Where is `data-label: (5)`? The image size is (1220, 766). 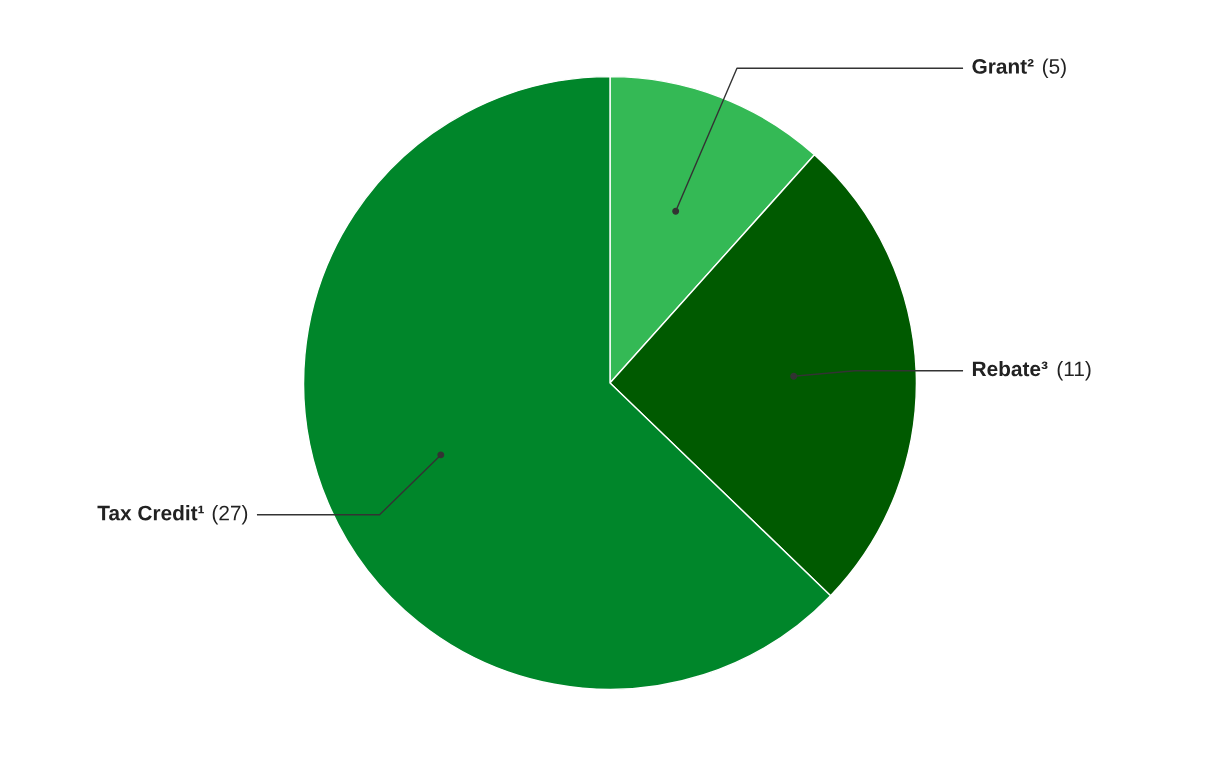
data-label: (5) is located at coordinates (1054, 68).